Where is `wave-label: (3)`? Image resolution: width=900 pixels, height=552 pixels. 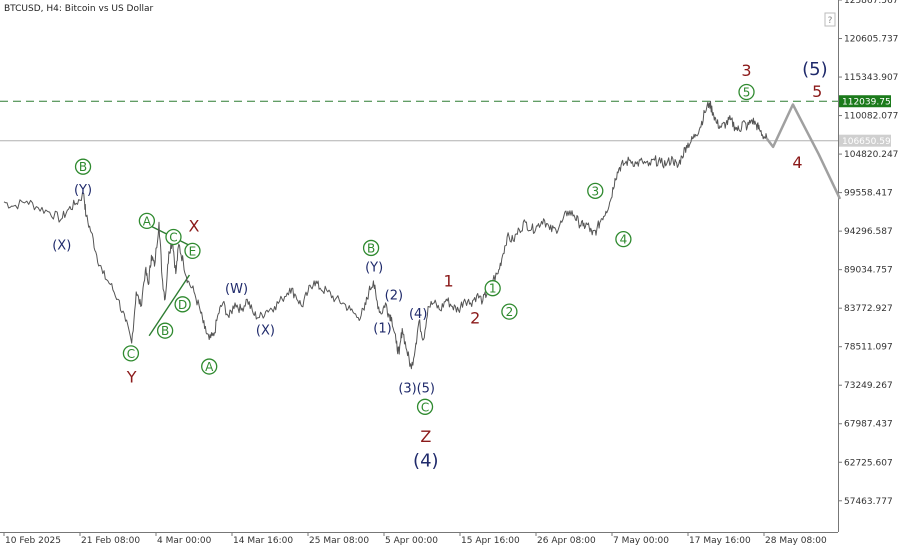 wave-label: (3) is located at coordinates (407, 388).